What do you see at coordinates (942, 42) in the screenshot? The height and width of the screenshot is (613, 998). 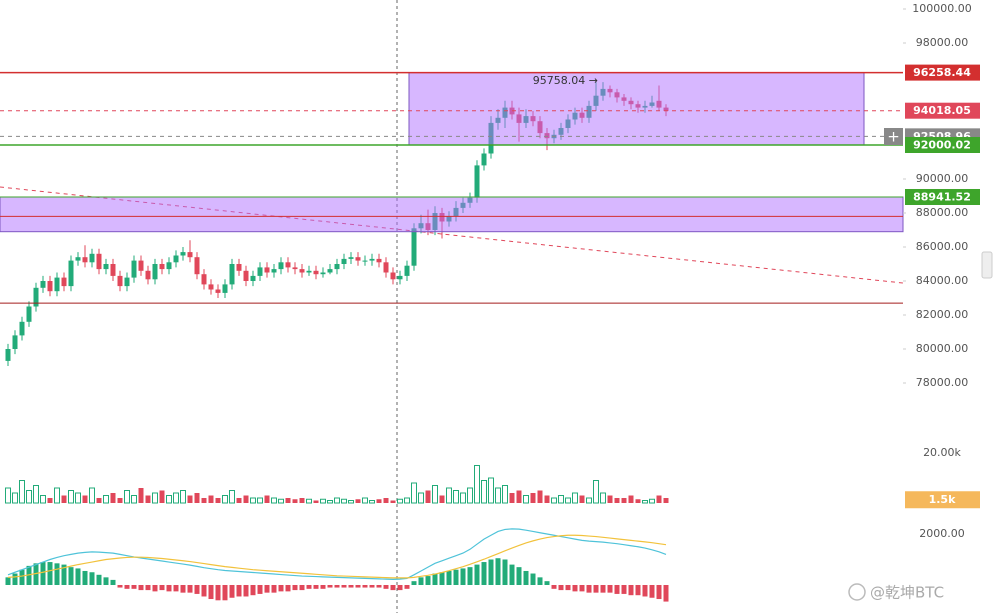 I see `y-tick-label: 98000.00` at bounding box center [942, 42].